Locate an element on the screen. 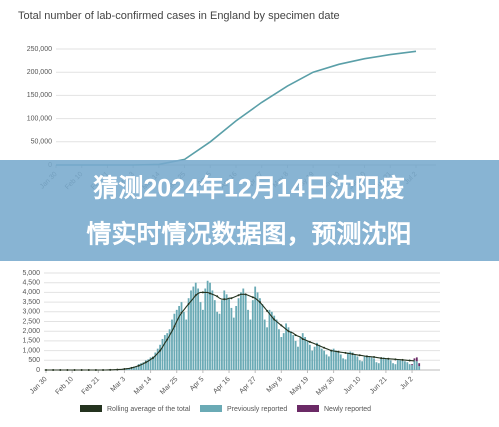 The image size is (499, 427). y-tick-label: 3,500 is located at coordinates (31, 302).